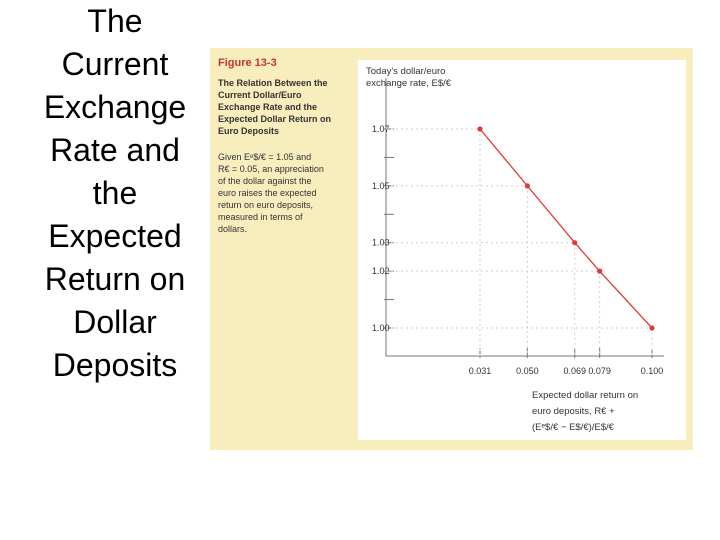 The height and width of the screenshot is (540, 720). What do you see at coordinates (566, 228) in the screenshot?
I see `series-line` at bounding box center [566, 228].